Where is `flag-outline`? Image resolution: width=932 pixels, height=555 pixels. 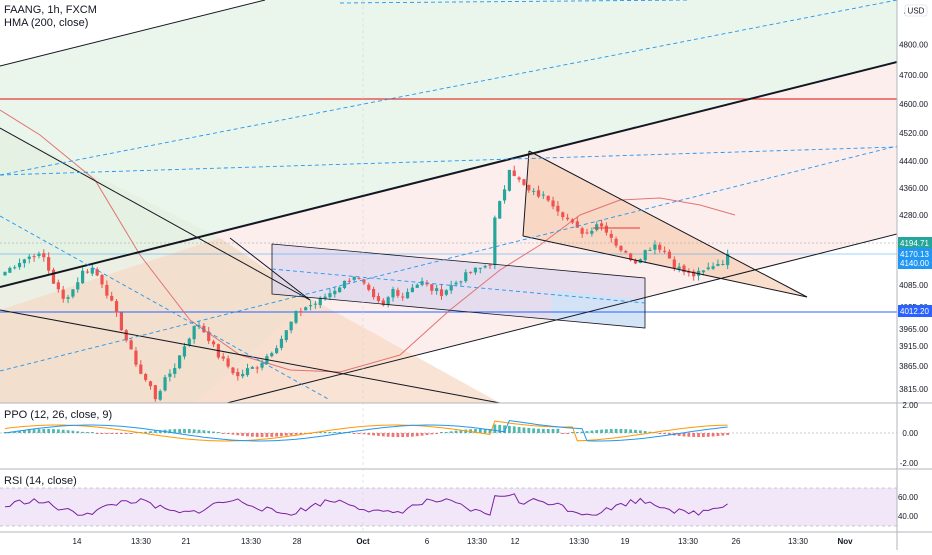
flag-outline is located at coordinates (458, 286).